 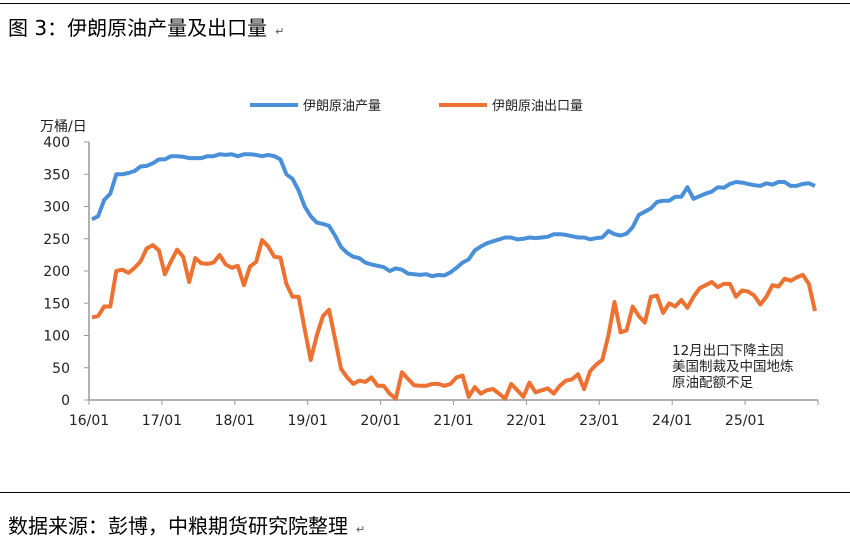 I want to click on y-tick-label: 50, so click(x=61, y=369).